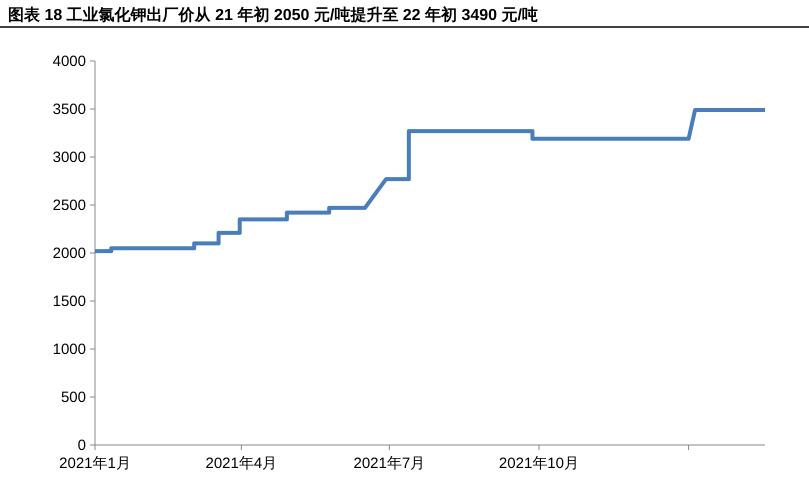  I want to click on chart-title: 图表 18 工业氯化钾出厂价从 21 年初 2050 元/吨提升至 22 年初 3490 元/吨, so click(273, 15).